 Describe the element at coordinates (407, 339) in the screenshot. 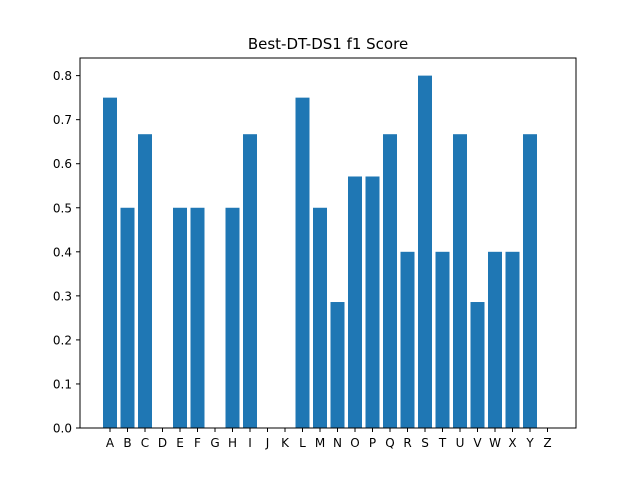

I see `bar-R` at that location.